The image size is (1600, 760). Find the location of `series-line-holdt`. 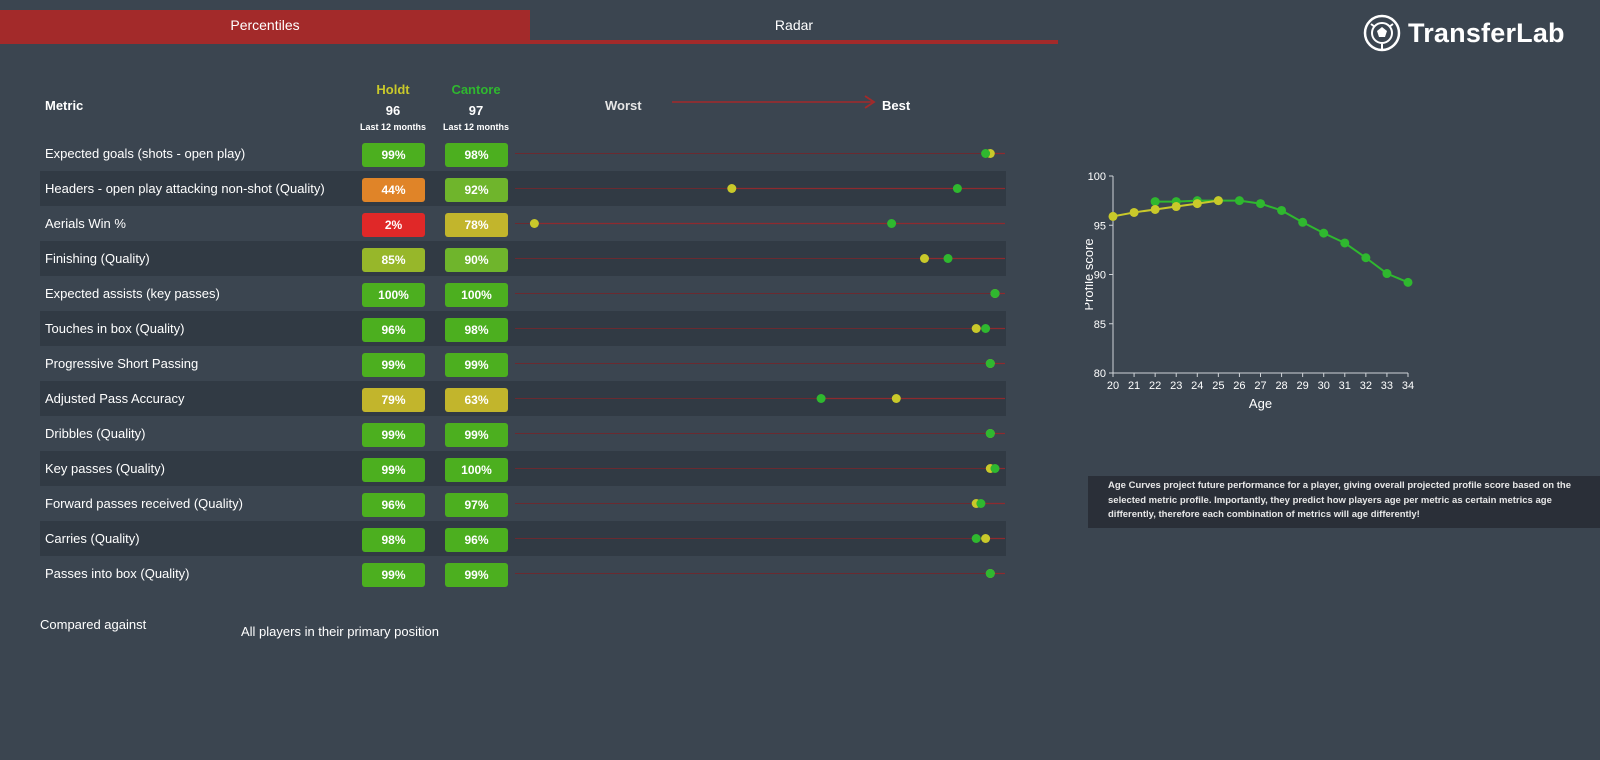

series-line-holdt is located at coordinates (1165, 208).